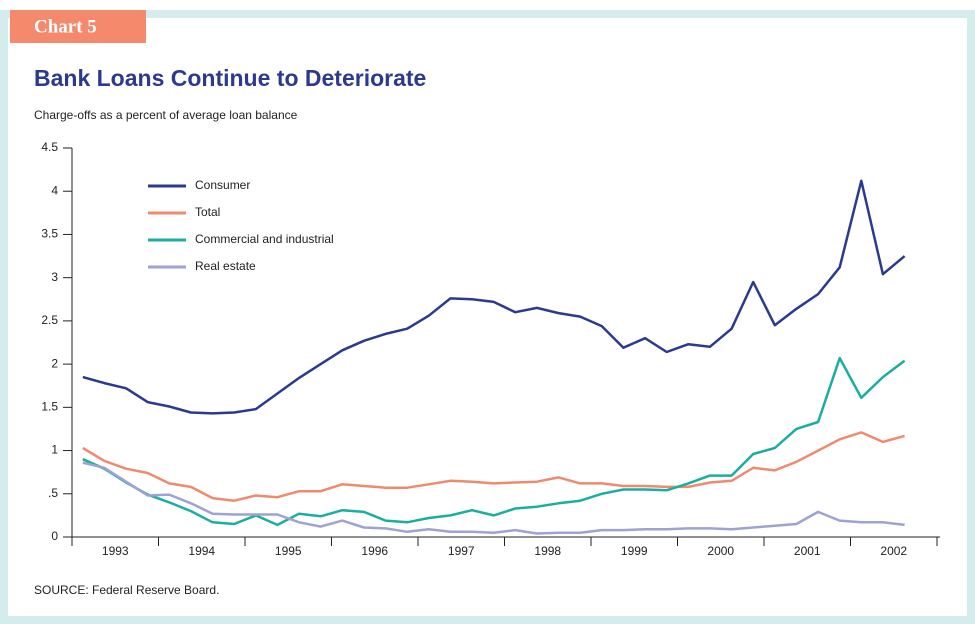 This screenshot has height=624, width=975. What do you see at coordinates (374, 551) in the screenshot?
I see `x-tick-label: 1996` at bounding box center [374, 551].